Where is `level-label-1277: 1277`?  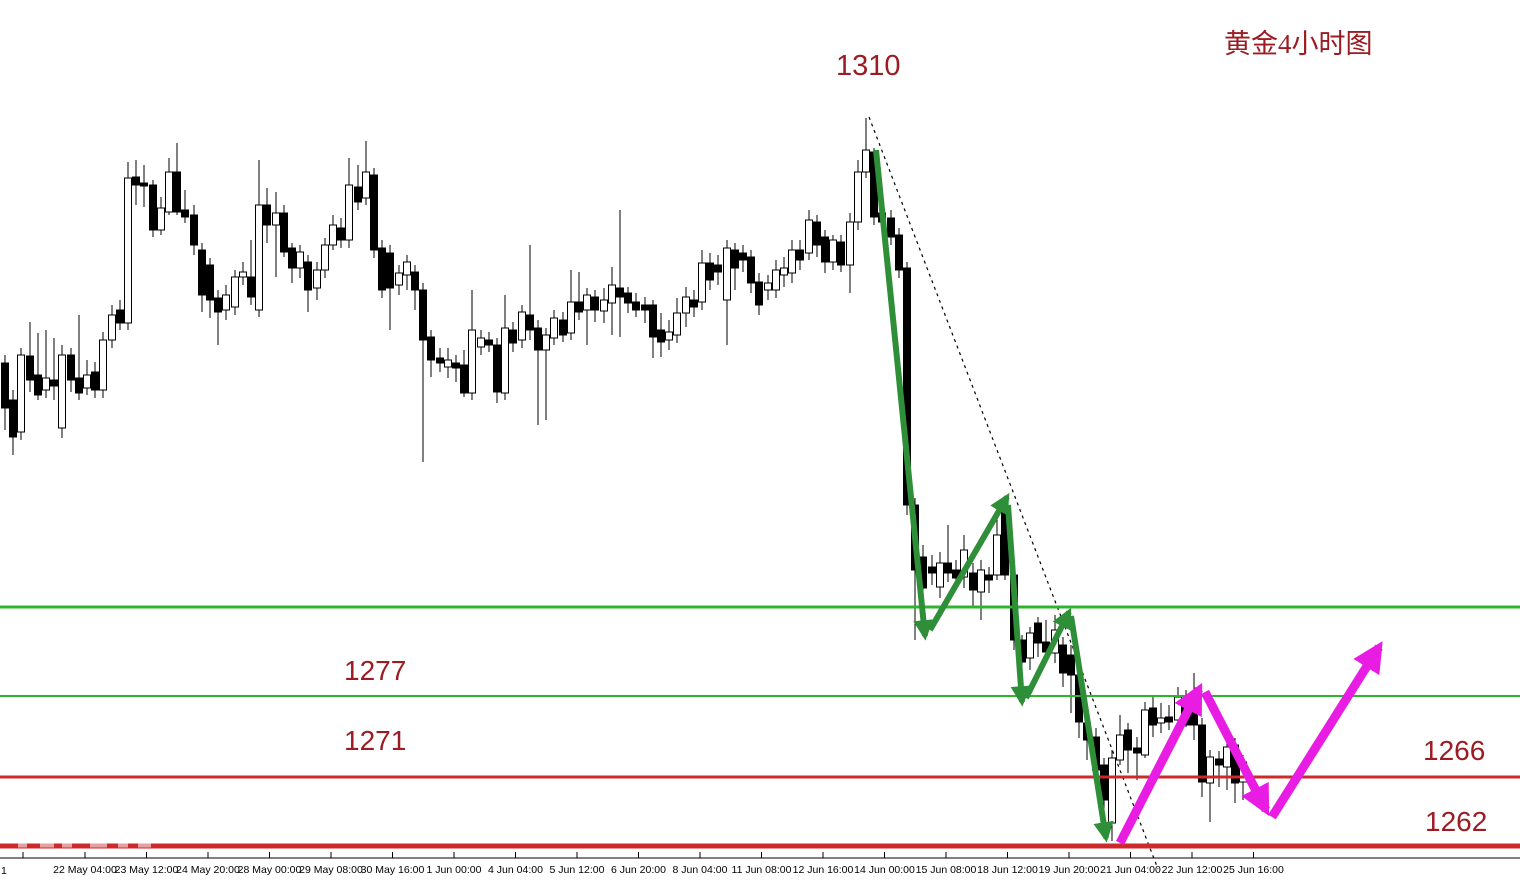
level-label-1277: 1277 is located at coordinates (375, 670).